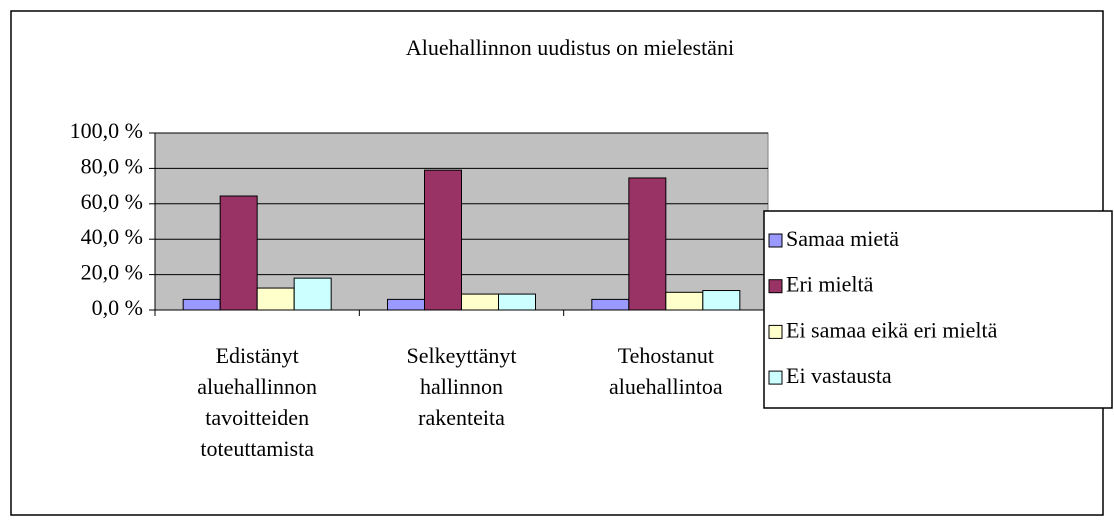 Image resolution: width=1114 pixels, height=527 pixels. What do you see at coordinates (112, 272) in the screenshot?
I see `y-tick-label: 20,0 %` at bounding box center [112, 272].